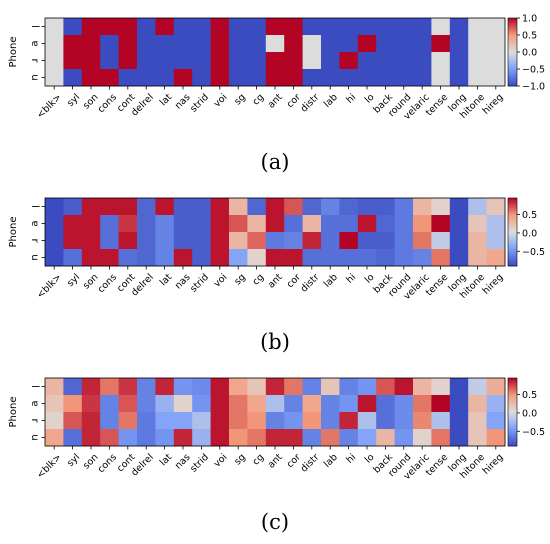 Image resolution: width=550 pixels, height=544 pixels. Describe the element at coordinates (35, 437) in the screenshot. I see `y-tick-label: n` at that location.